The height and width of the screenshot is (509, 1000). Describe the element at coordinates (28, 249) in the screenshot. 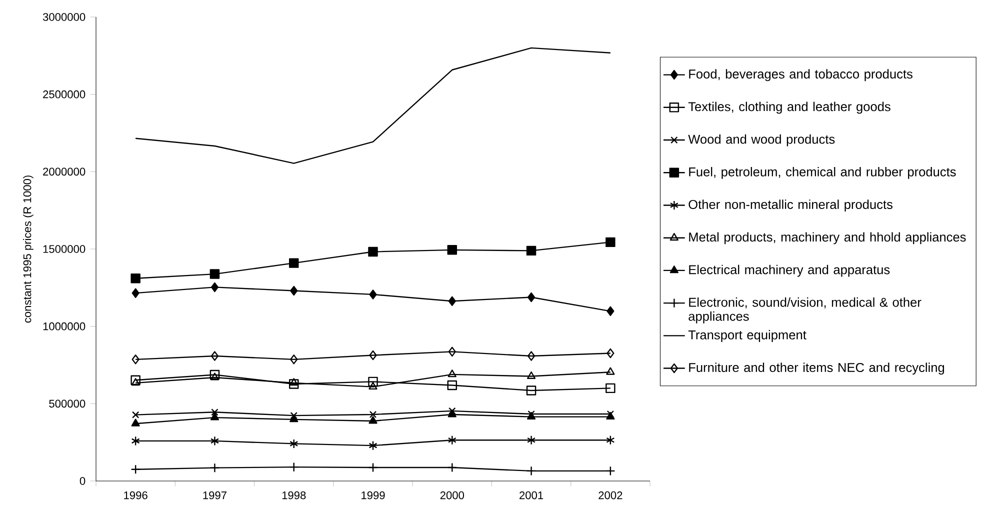

I see `y-axis-title: constant 1995 prices (R 1000)` at that location.